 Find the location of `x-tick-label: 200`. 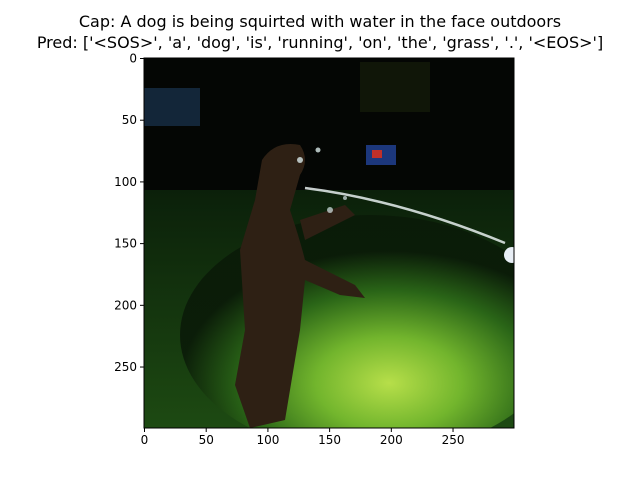

x-tick-label: 200 is located at coordinates (391, 440).